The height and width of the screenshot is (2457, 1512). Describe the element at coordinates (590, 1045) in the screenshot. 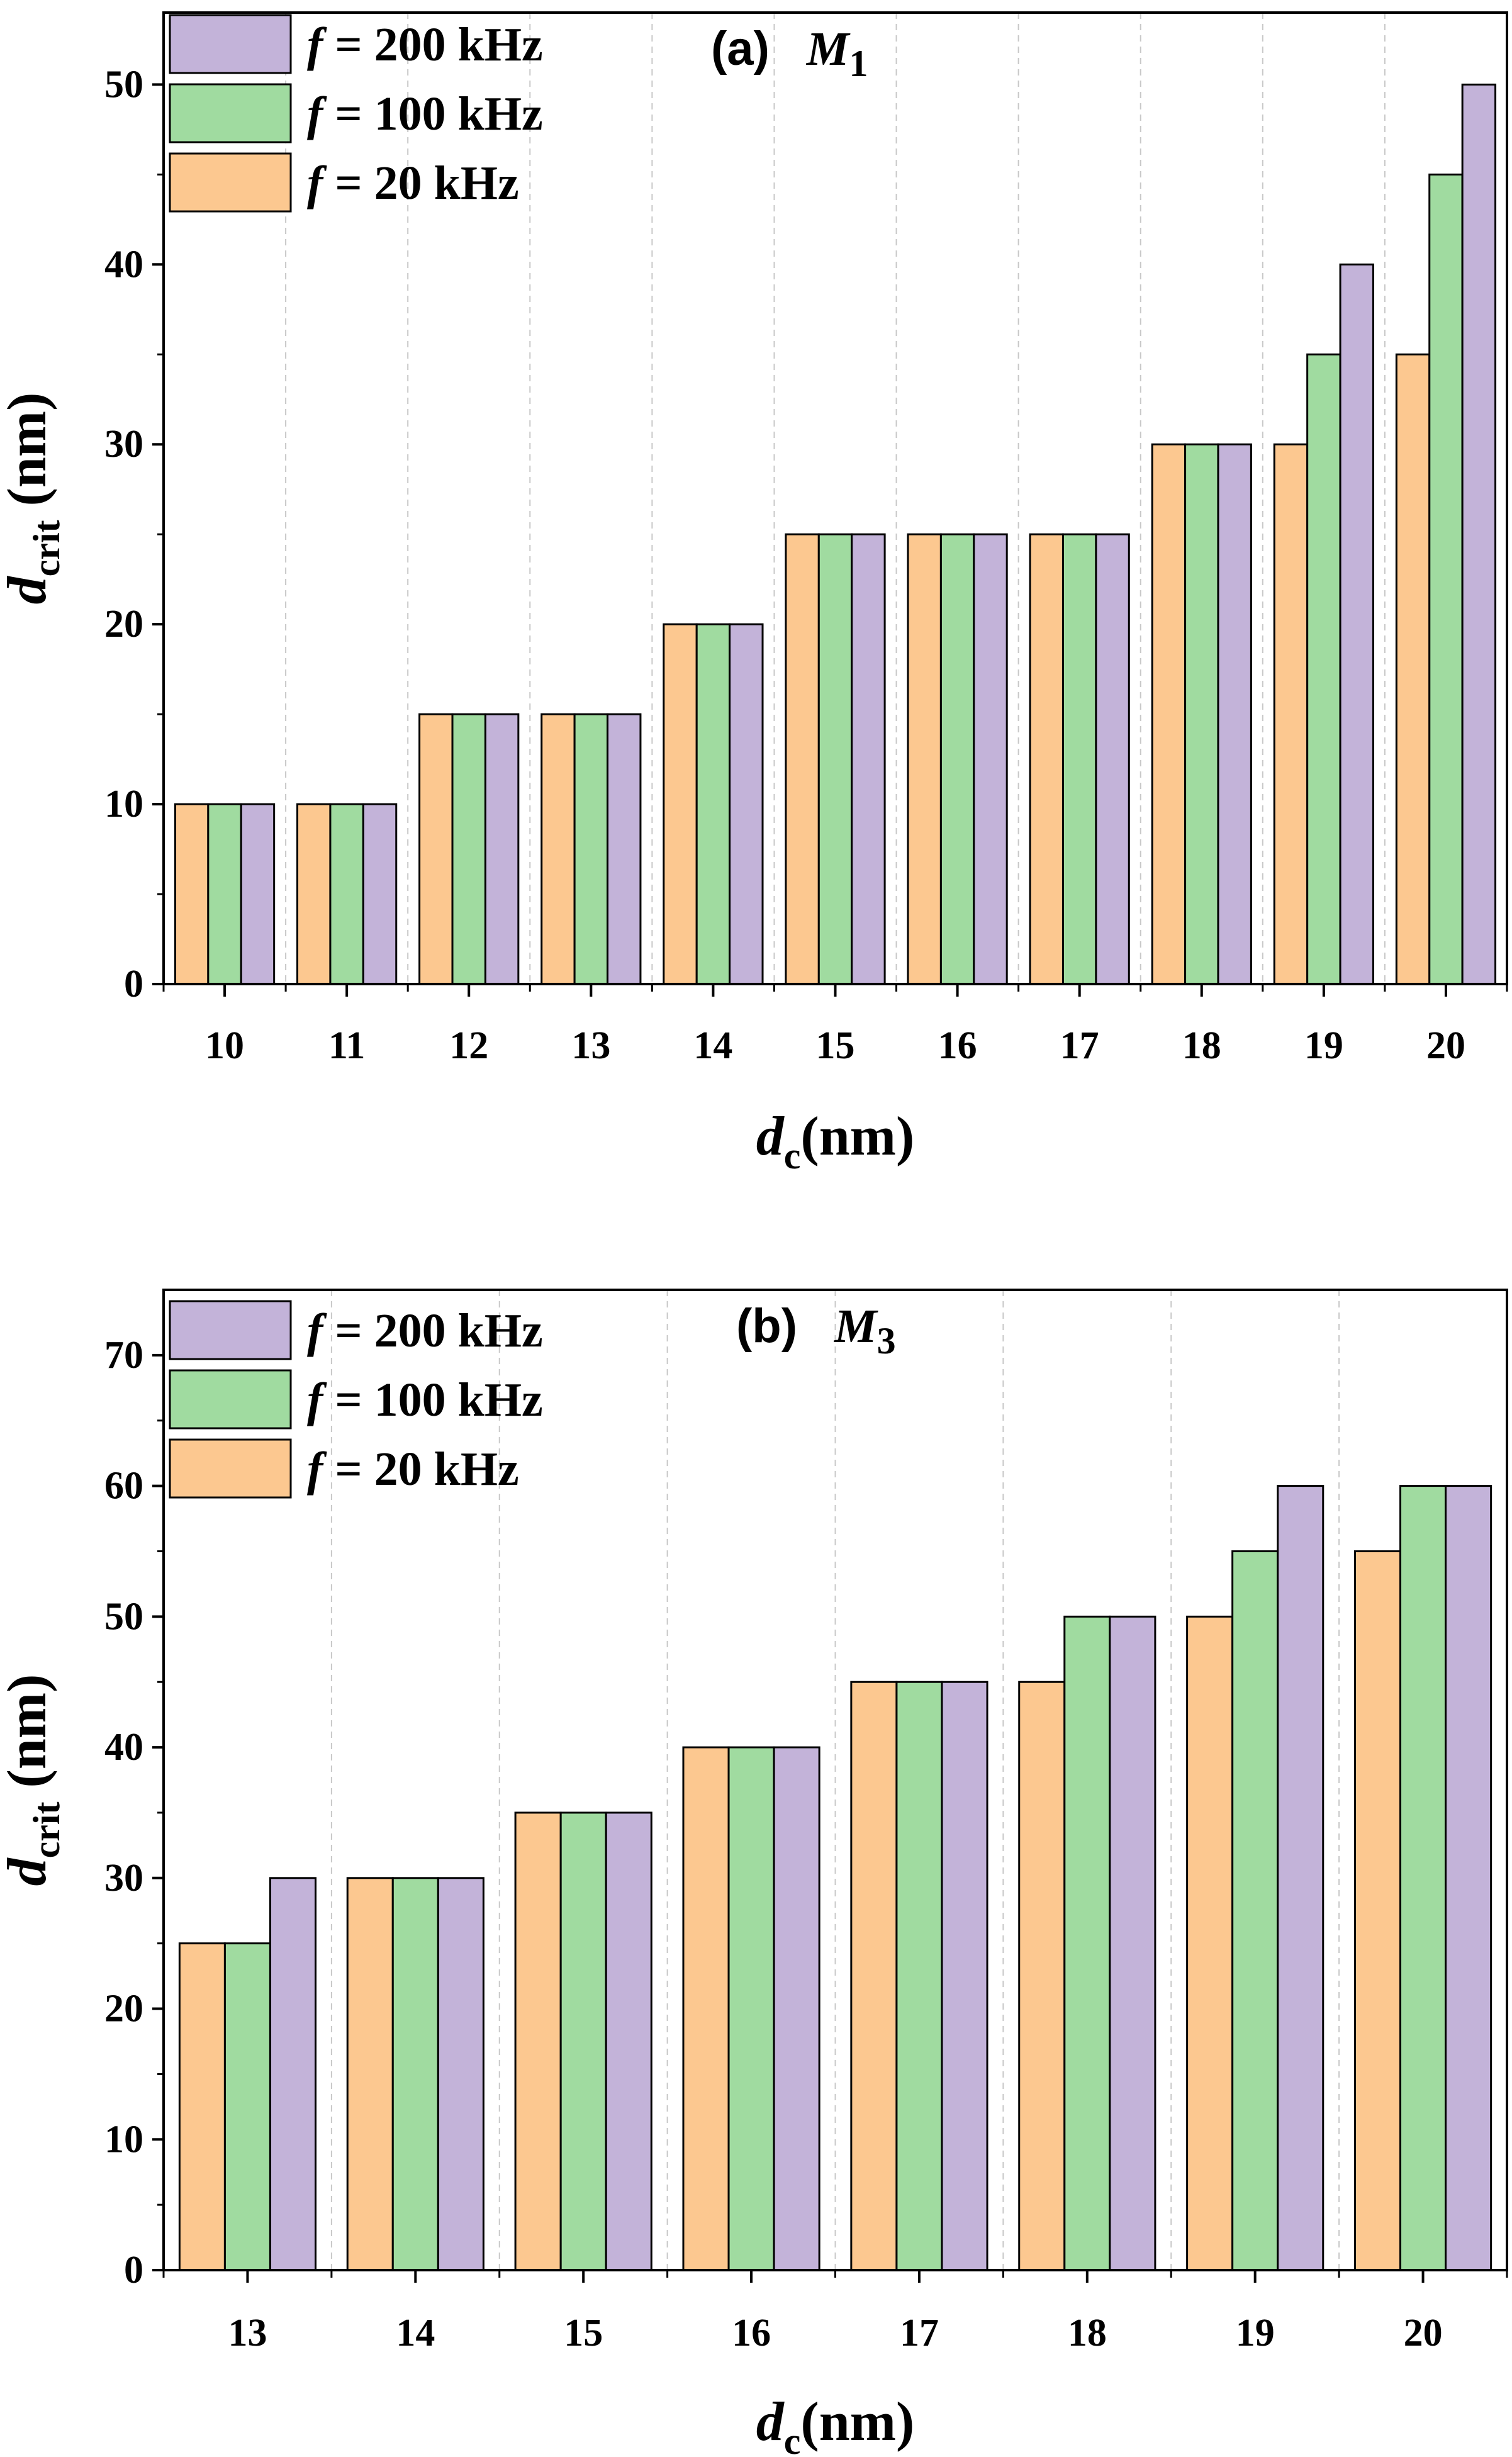

I see `x-tick-label: 13` at that location.